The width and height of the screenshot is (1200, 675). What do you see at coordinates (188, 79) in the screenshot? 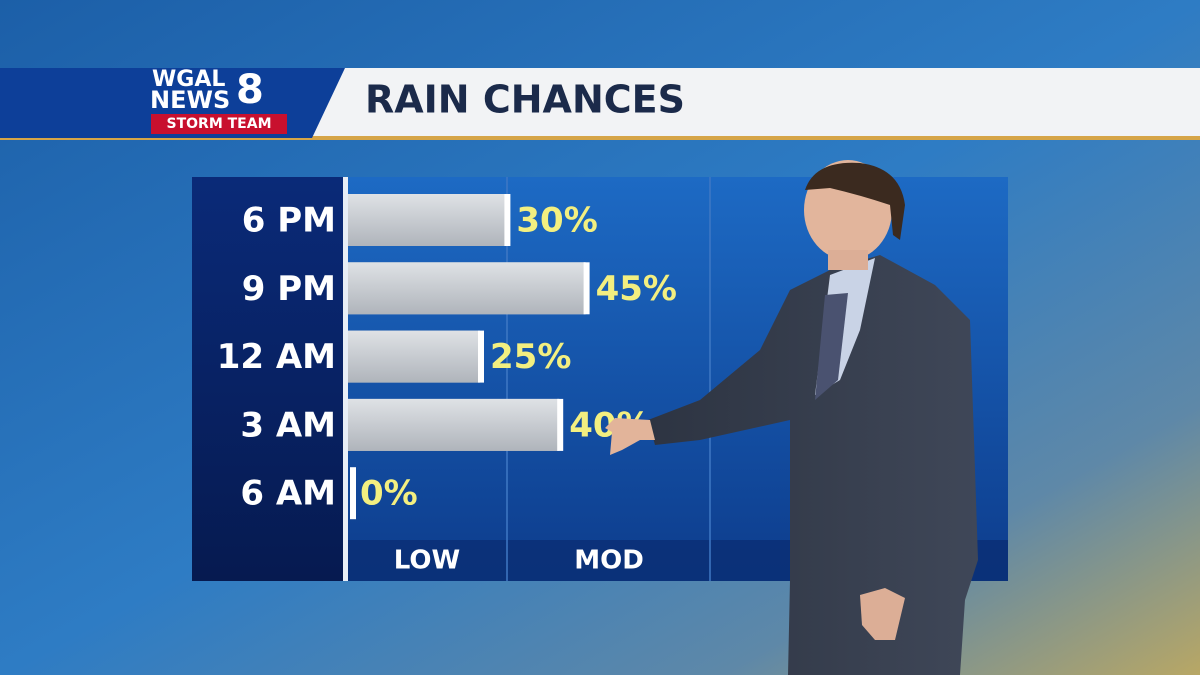
I see `logo-text: WGAL` at bounding box center [188, 79].